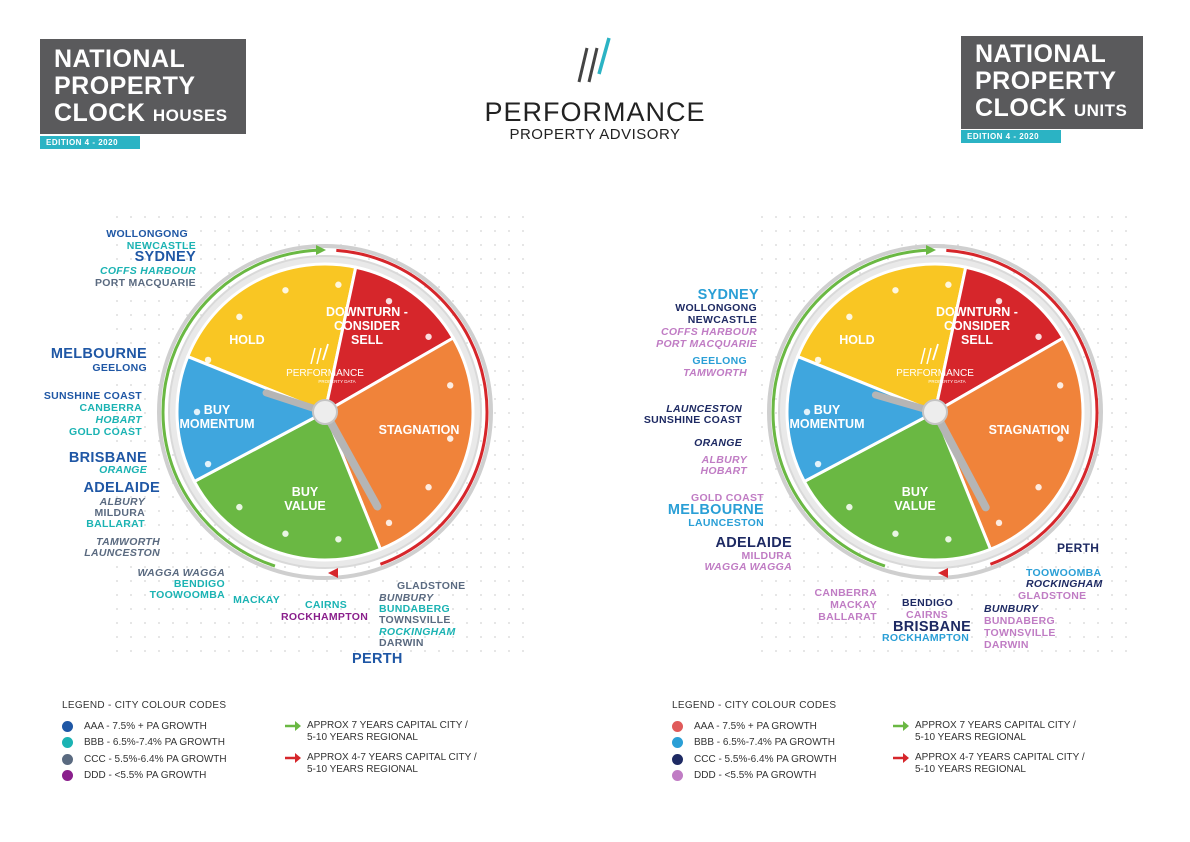 This screenshot has height=842, width=1190. Describe the element at coordinates (764, 743) in the screenshot. I see `units-legend-bbb: BBB - 6.5%-7.4% PA GROWTH` at that location.